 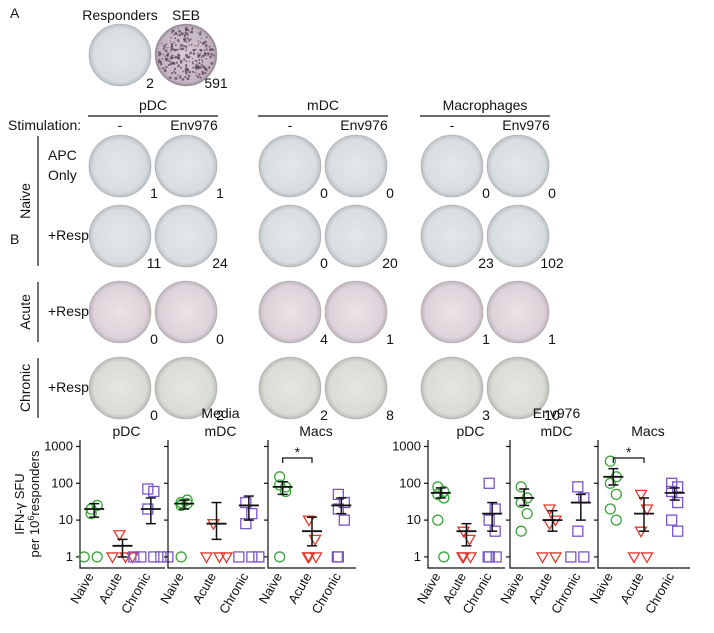 I want to click on spot-count: 591, so click(x=216, y=83).